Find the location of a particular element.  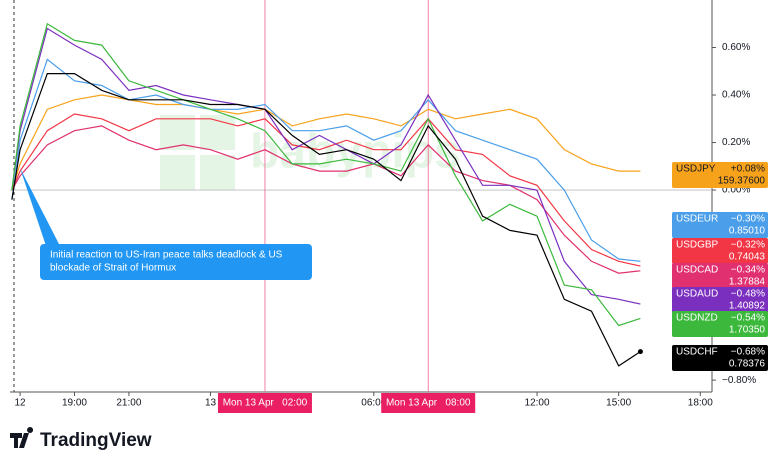

end-dot is located at coordinates (640, 352).